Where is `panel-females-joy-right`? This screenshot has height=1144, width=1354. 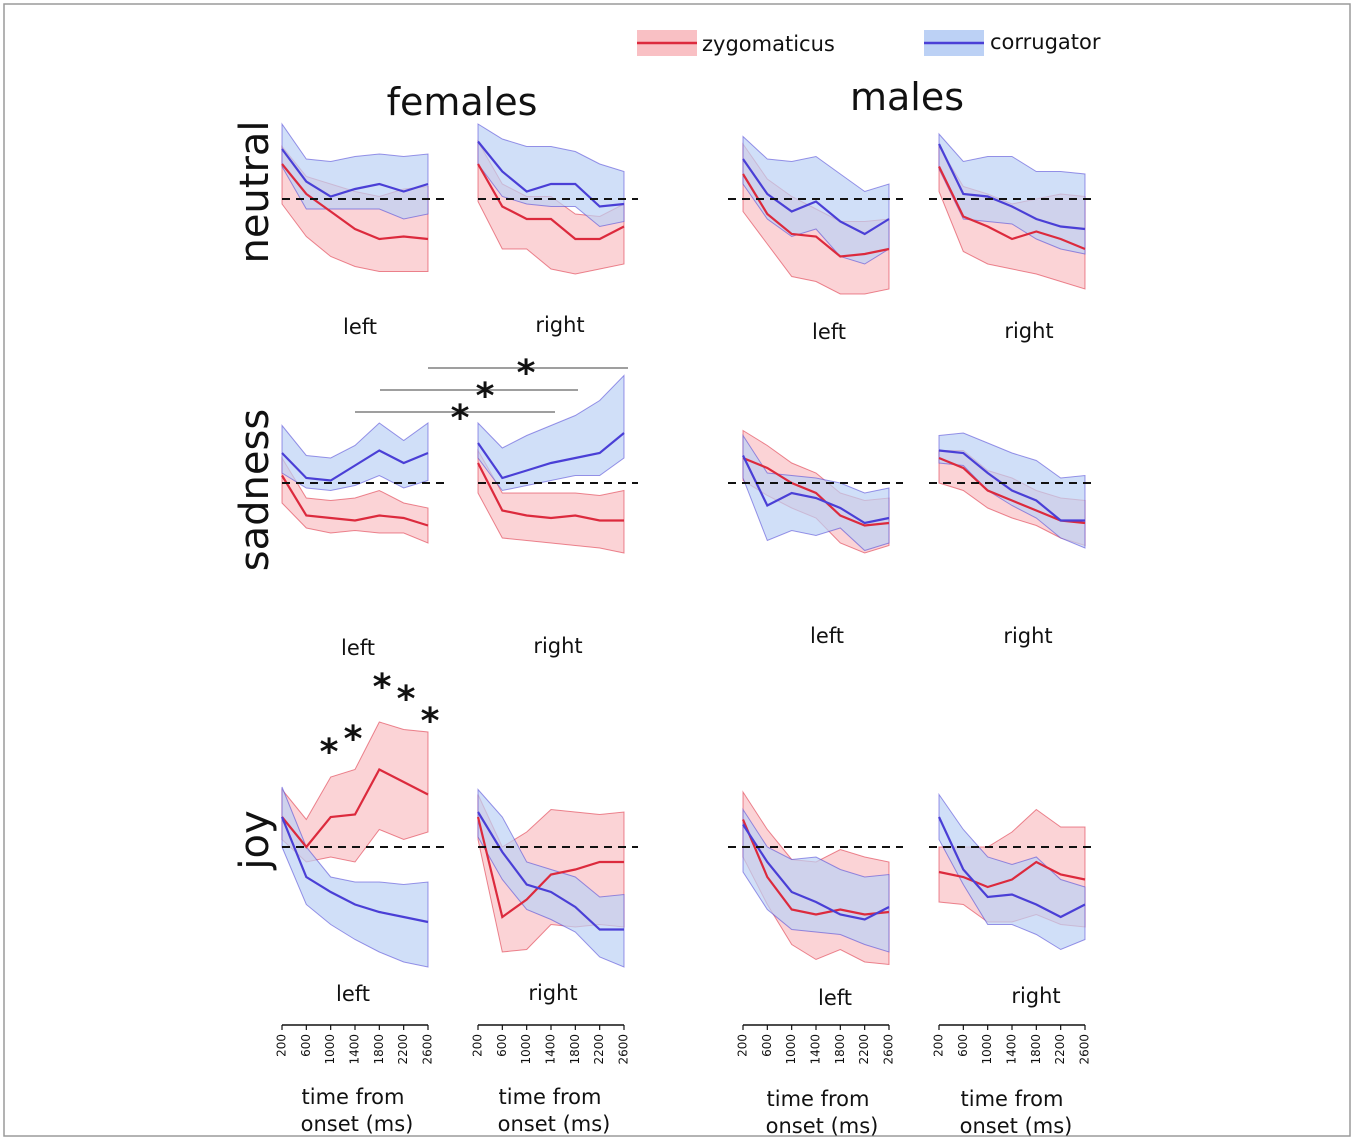 panel-females-joy-right is located at coordinates (557, 878).